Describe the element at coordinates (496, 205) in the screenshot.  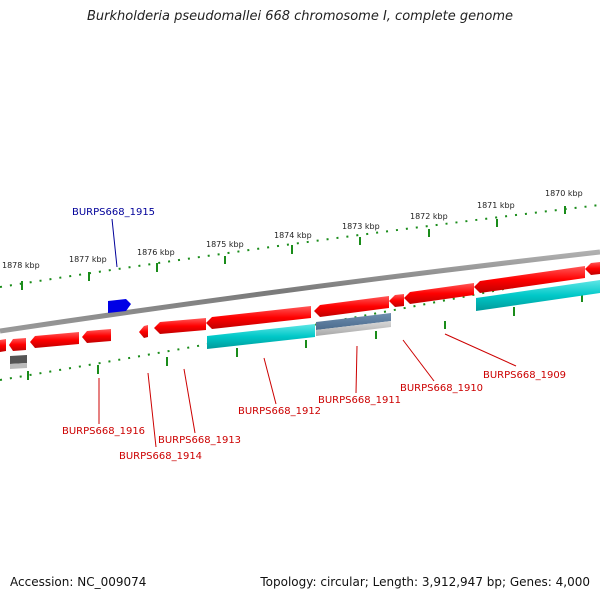
I see `tick-label-1871: 1871 kbp` at that location.